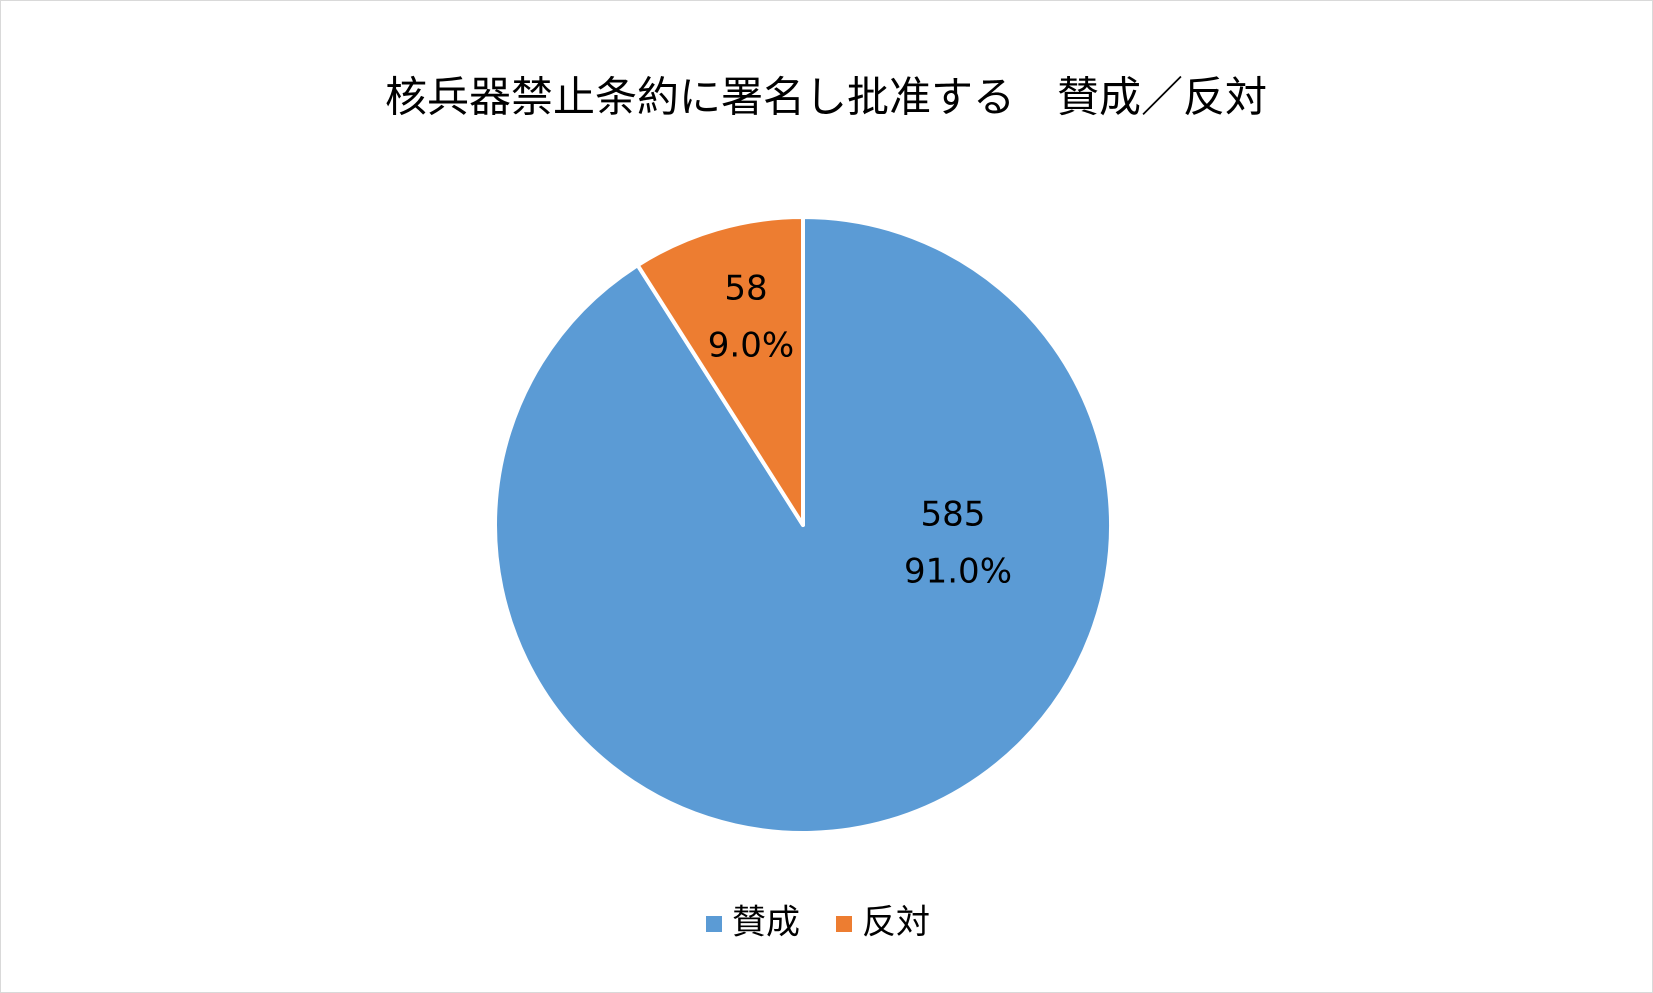 The height and width of the screenshot is (993, 1653). I want to click on percent-label: 91.0%, so click(958, 572).